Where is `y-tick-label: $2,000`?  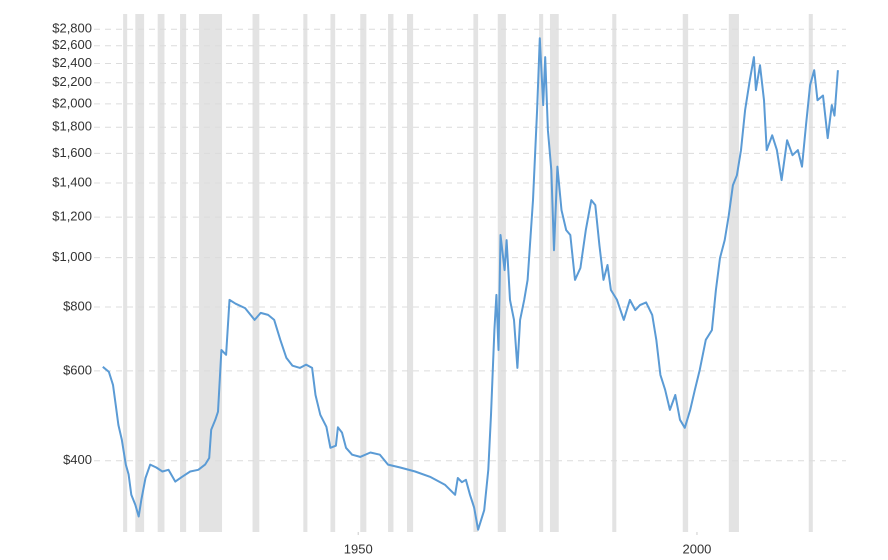 y-tick-label: $2,000 is located at coordinates (72, 102).